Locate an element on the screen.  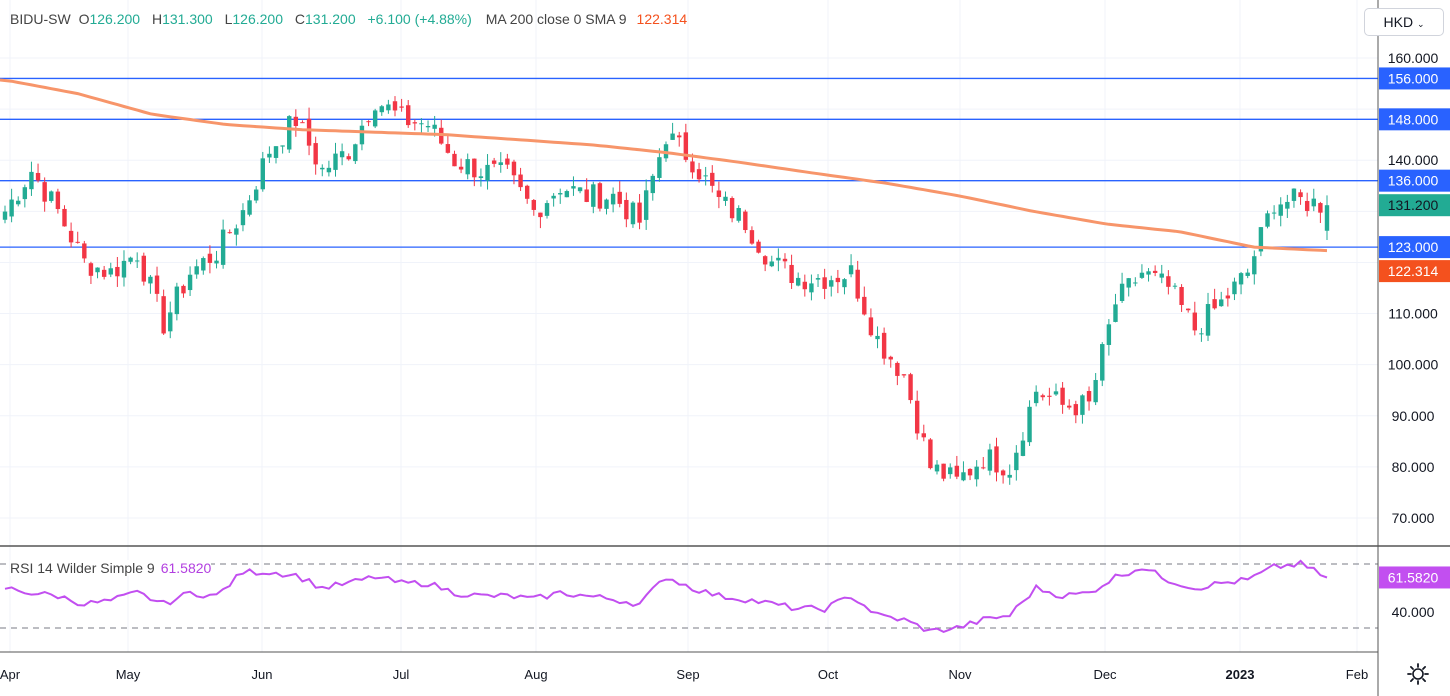
settings-gear-icon is located at coordinates (1418, 674).